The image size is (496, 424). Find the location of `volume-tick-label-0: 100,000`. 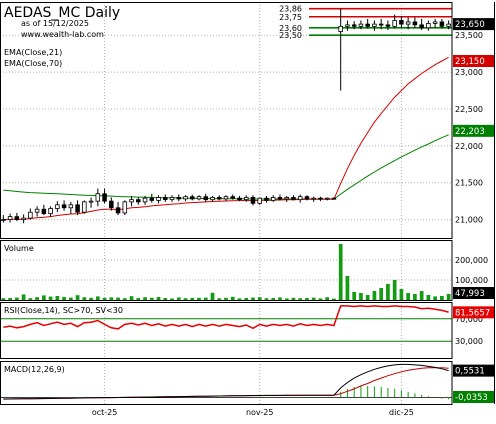

volume-tick-label-0: 100,000 is located at coordinates (471, 280).